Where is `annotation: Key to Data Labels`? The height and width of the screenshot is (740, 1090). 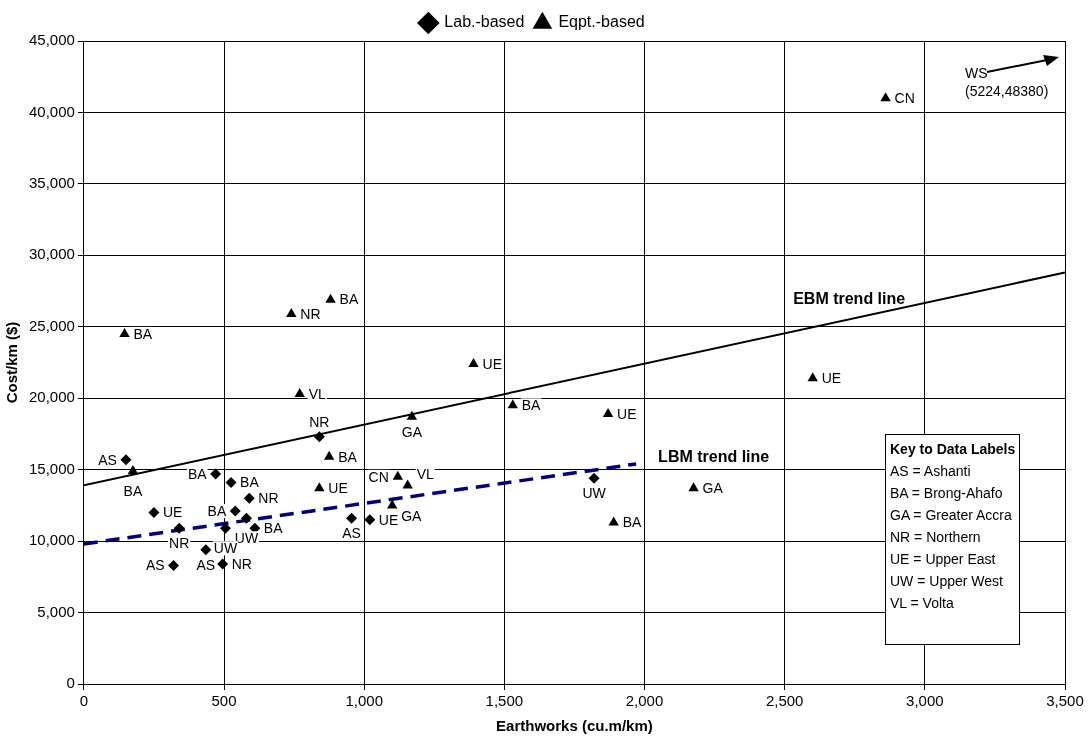 annotation: Key to Data Labels is located at coordinates (953, 449).